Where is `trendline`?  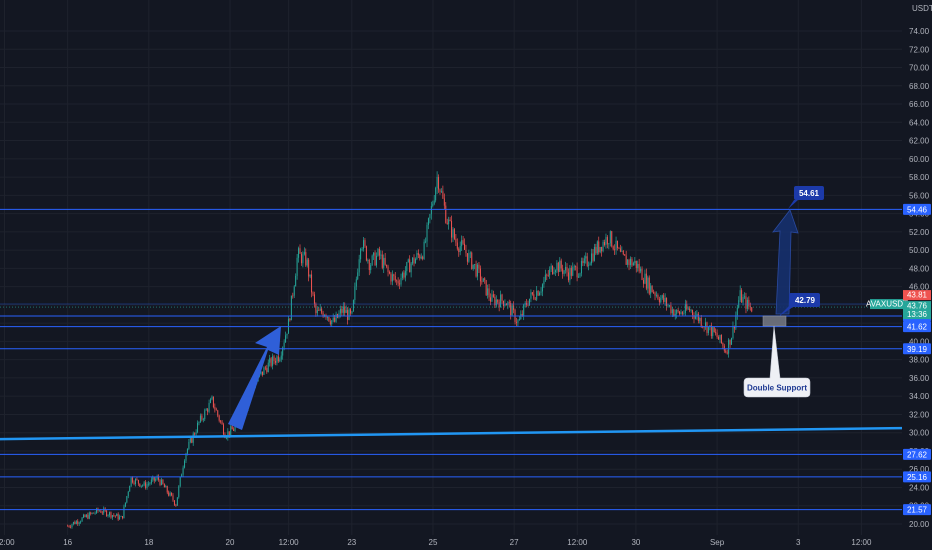 trendline is located at coordinates (451, 433).